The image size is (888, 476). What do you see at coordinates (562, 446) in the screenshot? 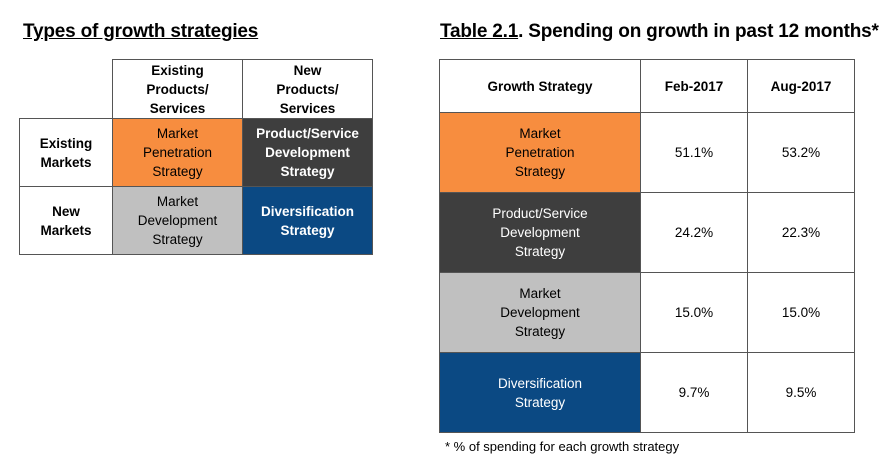
I see `footnote: * % of spending for each growth strategy` at bounding box center [562, 446].